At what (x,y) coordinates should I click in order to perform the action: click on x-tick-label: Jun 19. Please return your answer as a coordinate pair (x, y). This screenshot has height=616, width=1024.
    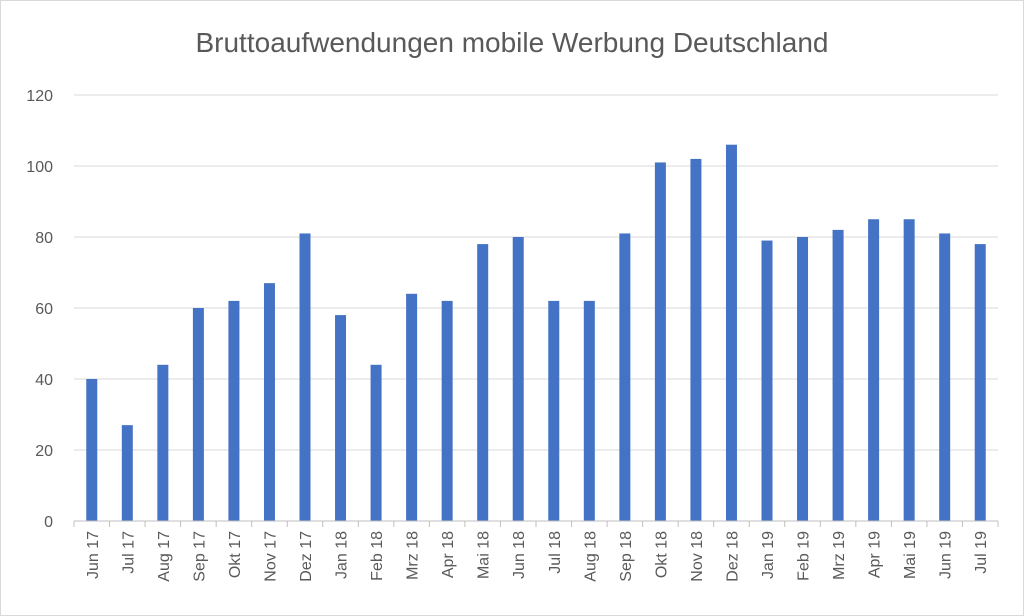
    Looking at the image, I should click on (946, 555).